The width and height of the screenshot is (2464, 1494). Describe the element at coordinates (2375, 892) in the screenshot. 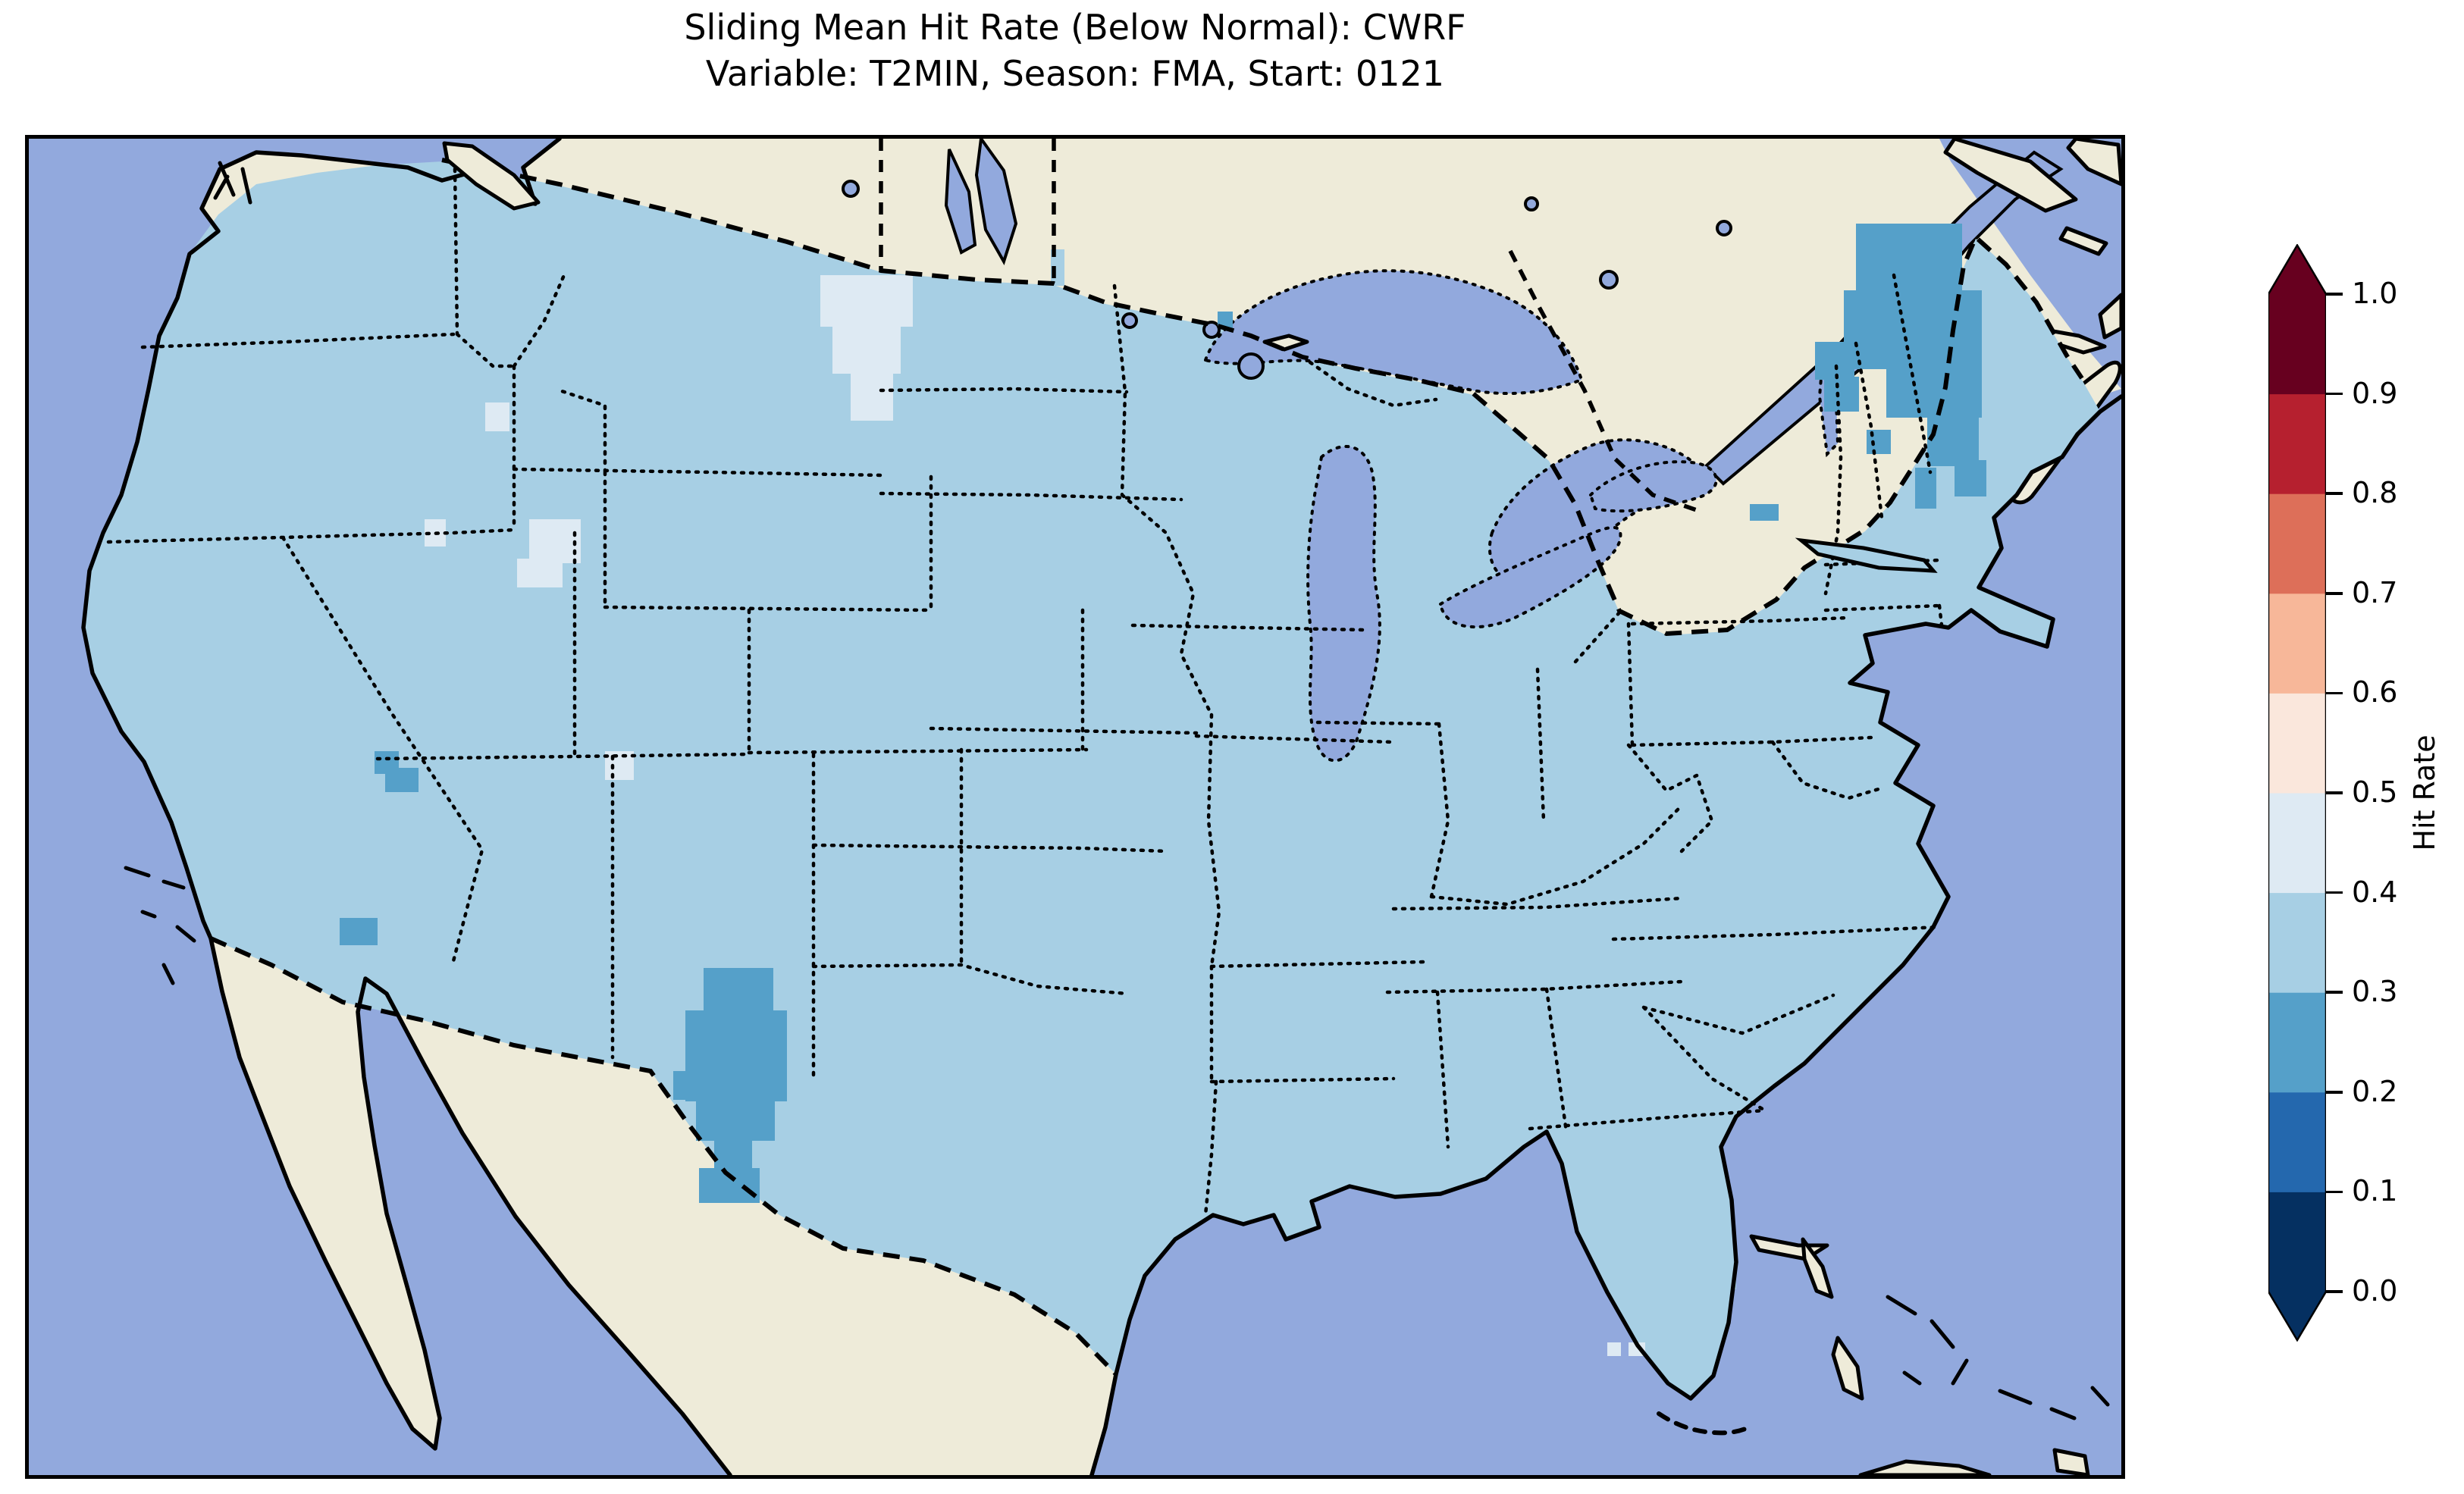

I see `colorbar-tick-label: 0.4` at that location.